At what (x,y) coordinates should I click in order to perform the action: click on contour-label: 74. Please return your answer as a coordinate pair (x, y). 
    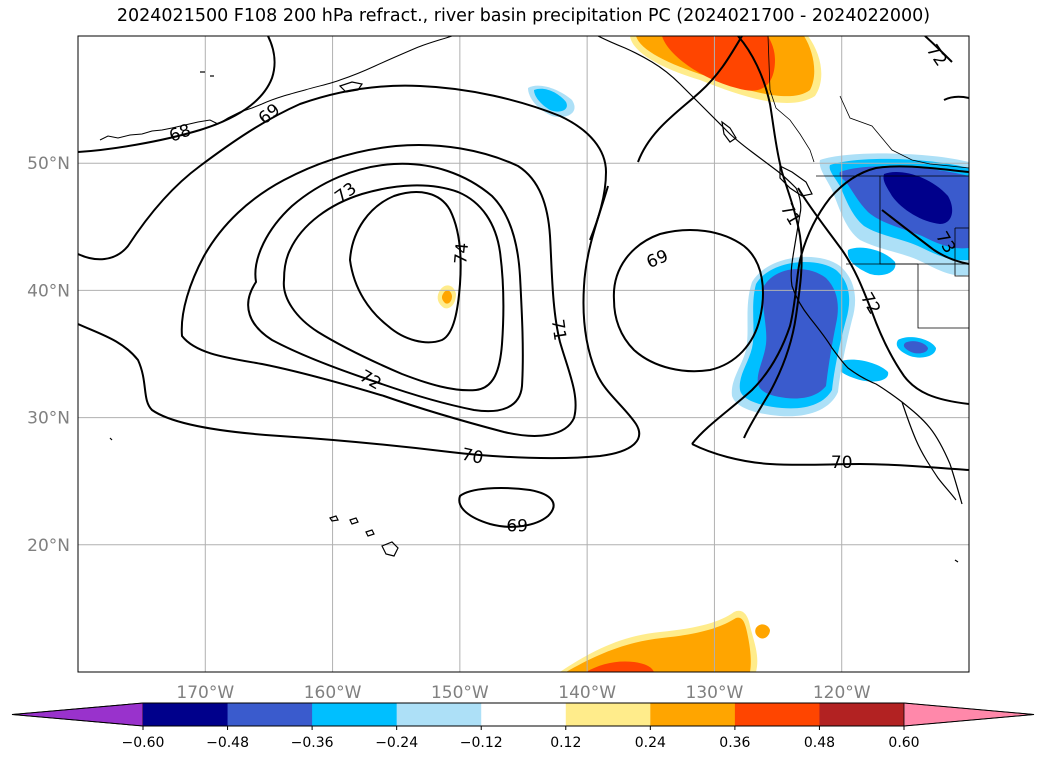
    Looking at the image, I should click on (462, 253).